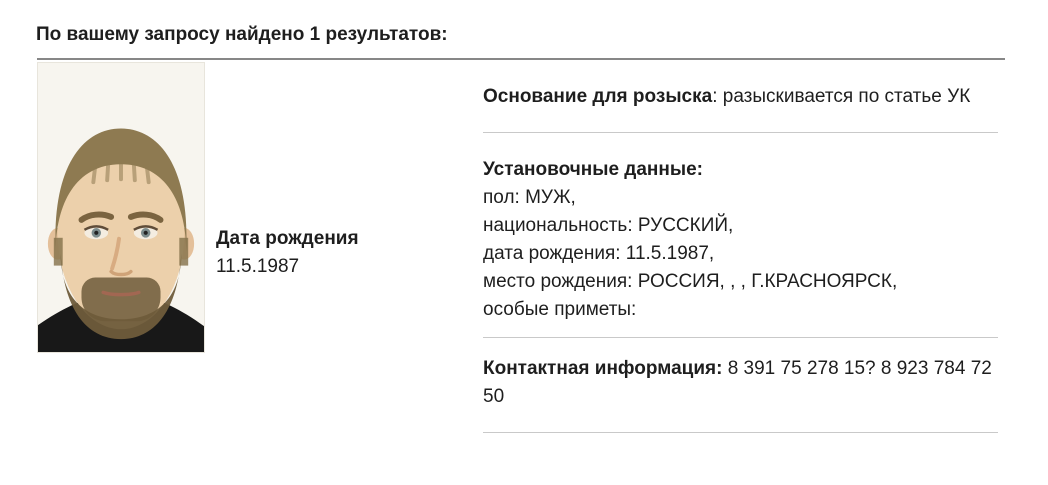 The height and width of the screenshot is (485, 1048). What do you see at coordinates (521, 59) in the screenshot?
I see `header-divider` at bounding box center [521, 59].